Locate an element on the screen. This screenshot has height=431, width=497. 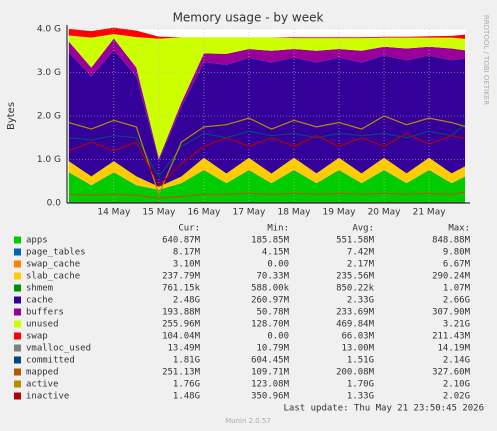
stat-value: 8.17M is located at coordinates (187, 253).